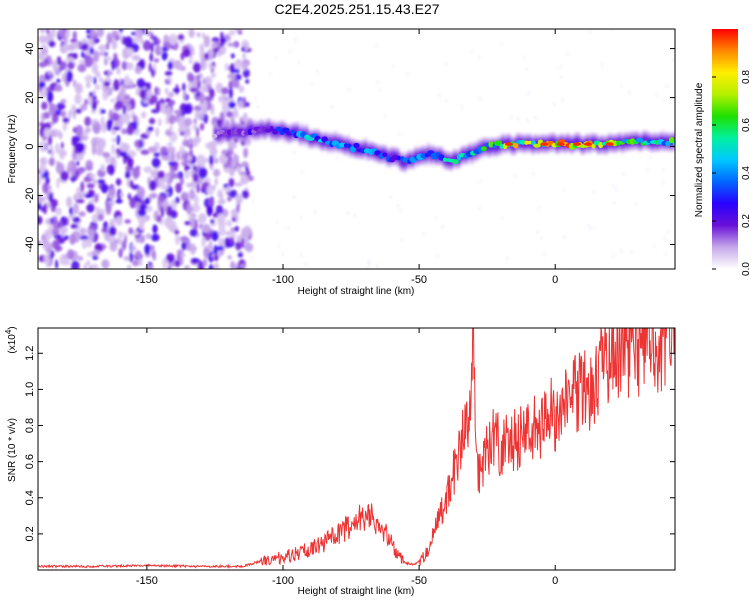  Describe the element at coordinates (699, 149) in the screenshot. I see `colorbar-label: Normalized spectral amplitude` at that location.